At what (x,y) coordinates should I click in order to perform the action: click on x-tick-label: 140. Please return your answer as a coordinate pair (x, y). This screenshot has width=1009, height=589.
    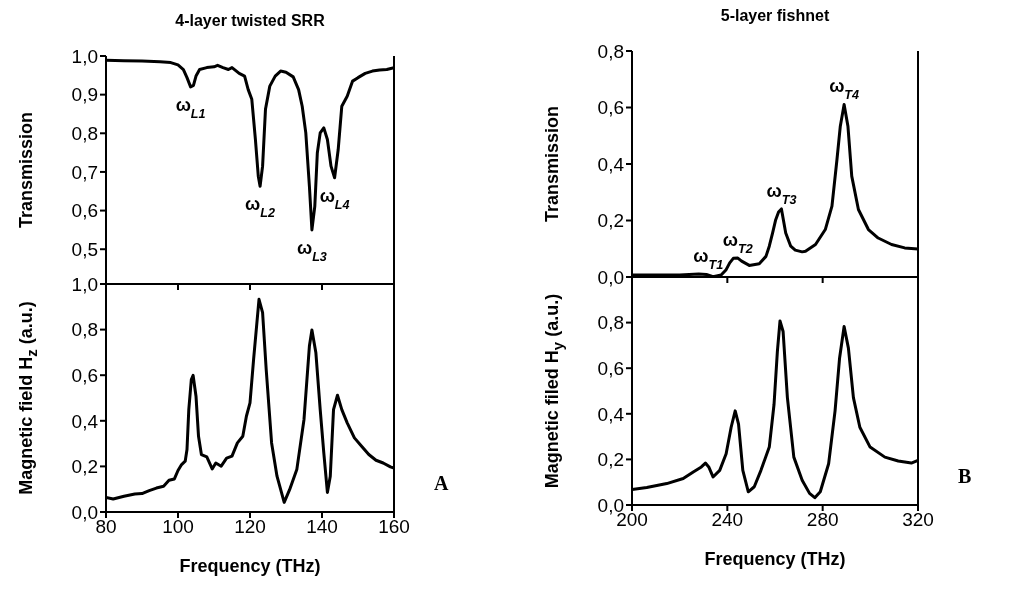
    Looking at the image, I should click on (322, 527).